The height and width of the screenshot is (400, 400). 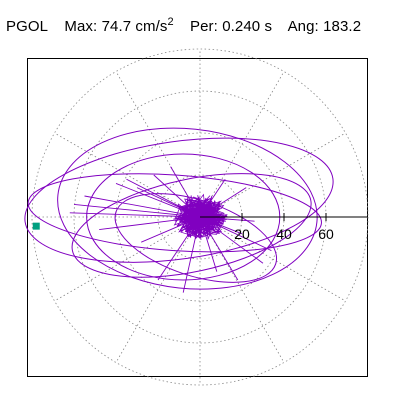 What do you see at coordinates (27, 26) in the screenshot?
I see `station-code: PGOL` at bounding box center [27, 26].